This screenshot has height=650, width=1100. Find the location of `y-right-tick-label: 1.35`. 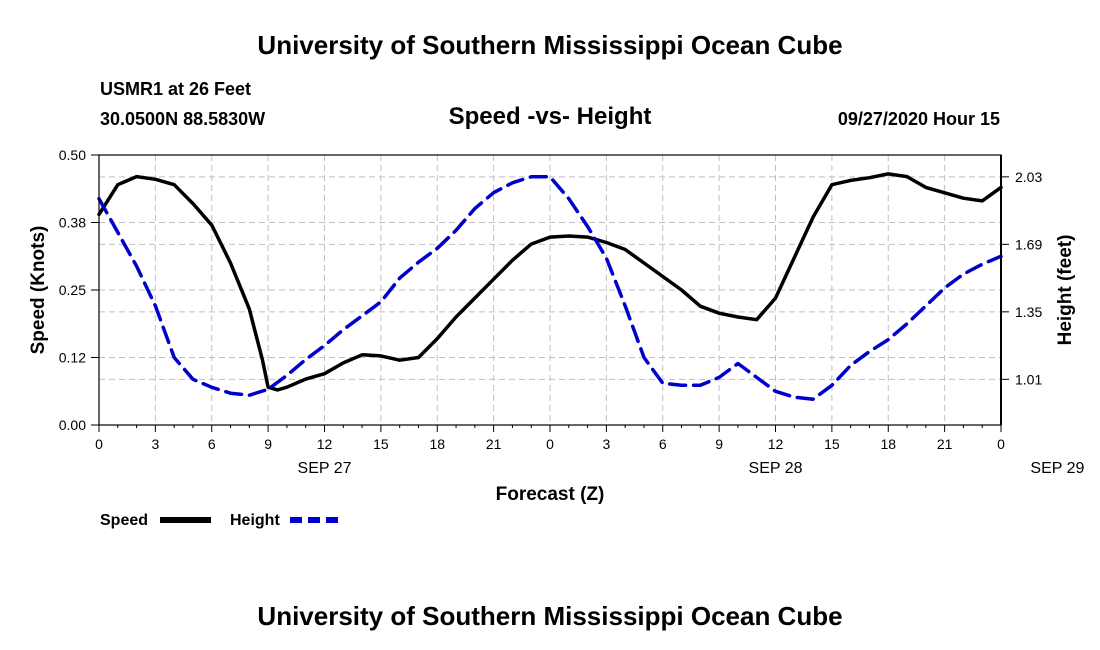

y-right-tick-label: 1.35 is located at coordinates (1028, 312).